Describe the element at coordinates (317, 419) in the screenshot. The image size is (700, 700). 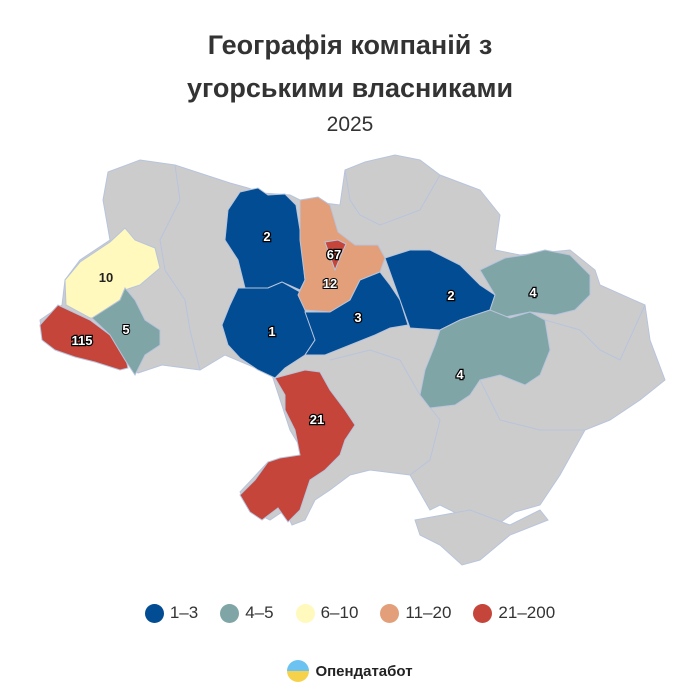
I see `region-value-label: 21` at that location.